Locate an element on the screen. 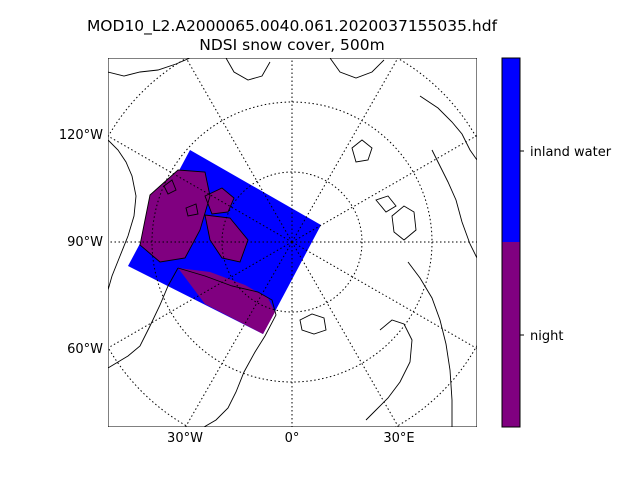 The height and width of the screenshot is (480, 640). coast-eurasia is located at coordinates (442, 261).